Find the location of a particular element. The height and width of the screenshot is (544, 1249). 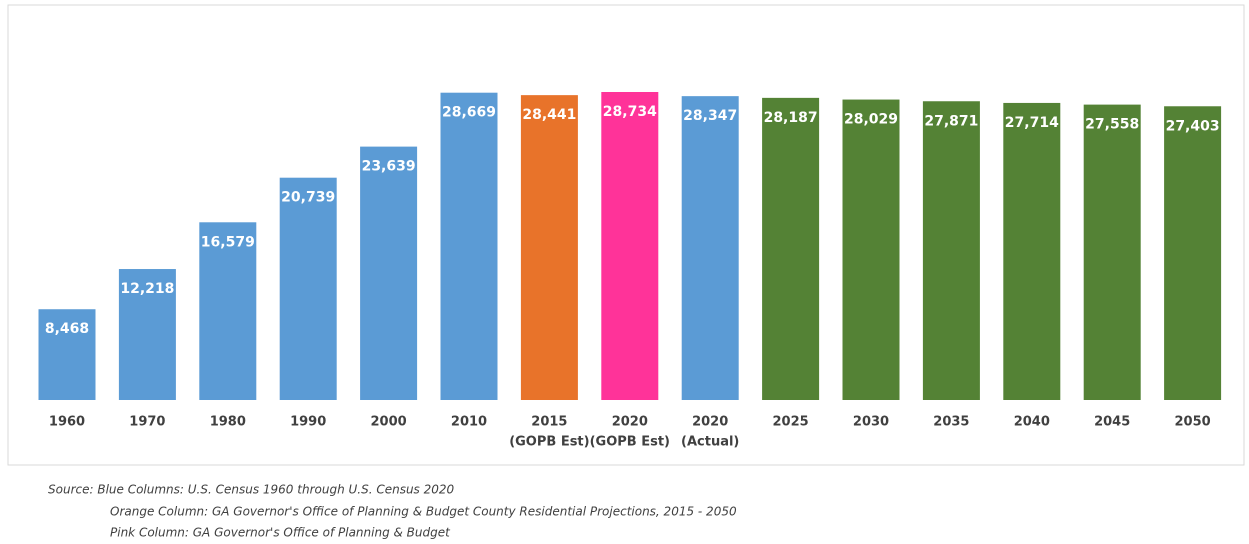

x-tick-label: 1970 is located at coordinates (147, 422).